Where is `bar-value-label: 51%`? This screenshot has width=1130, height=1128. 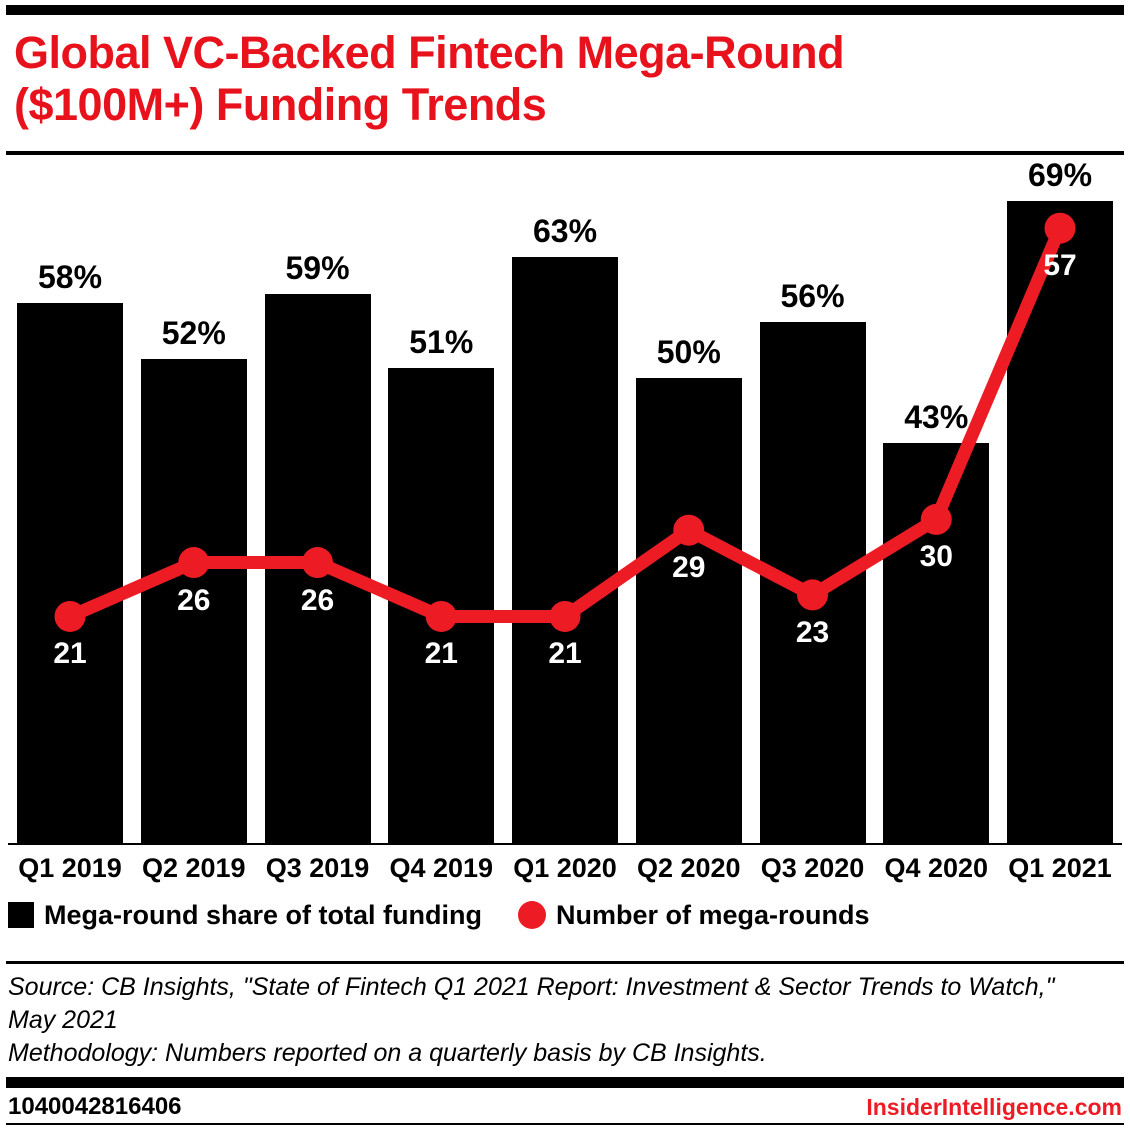 bar-value-label: 51% is located at coordinates (441, 342).